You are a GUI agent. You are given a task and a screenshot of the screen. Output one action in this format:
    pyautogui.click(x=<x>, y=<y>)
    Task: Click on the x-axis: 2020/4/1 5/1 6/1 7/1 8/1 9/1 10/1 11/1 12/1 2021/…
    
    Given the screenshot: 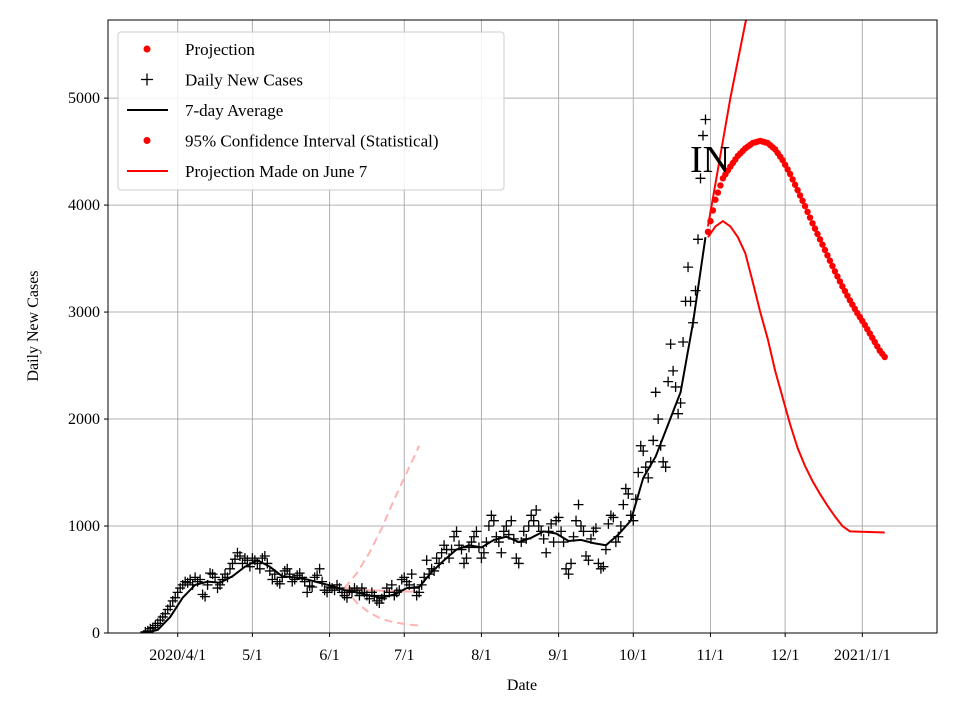 What is the action you would take?
    pyautogui.click(x=520, y=648)
    